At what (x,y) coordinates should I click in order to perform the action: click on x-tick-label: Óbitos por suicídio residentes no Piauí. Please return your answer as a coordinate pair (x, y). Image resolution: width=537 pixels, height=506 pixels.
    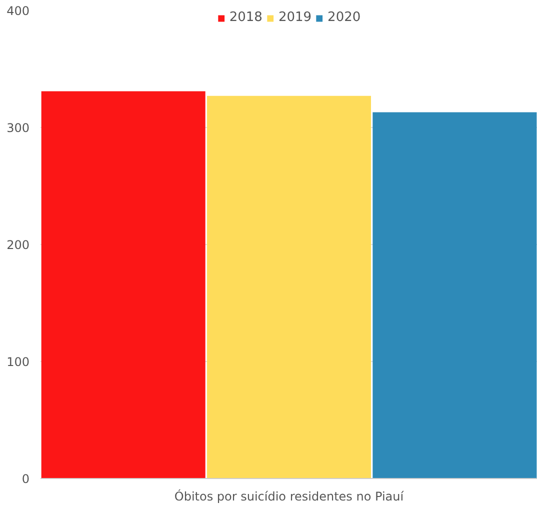
    Looking at the image, I should click on (289, 496).